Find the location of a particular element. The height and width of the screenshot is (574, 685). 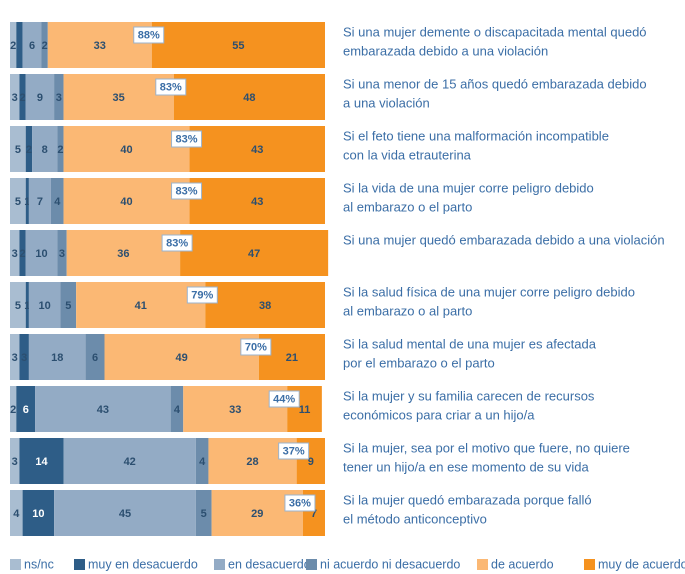

data-label: 45 is located at coordinates (125, 514).